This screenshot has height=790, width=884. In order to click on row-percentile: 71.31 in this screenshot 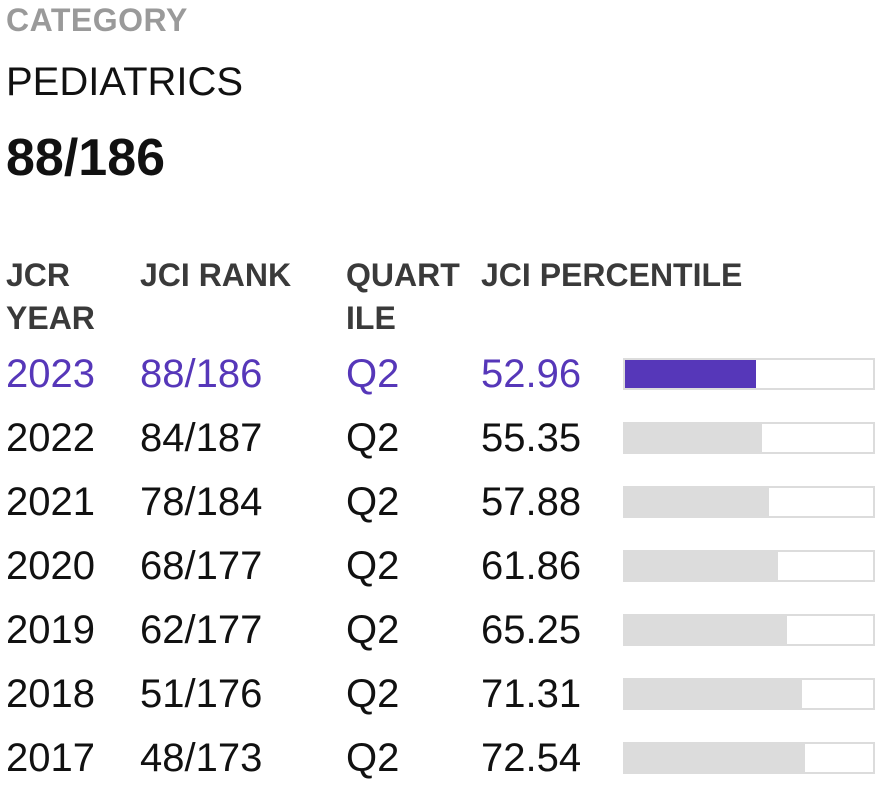, I will do `click(531, 694)`.